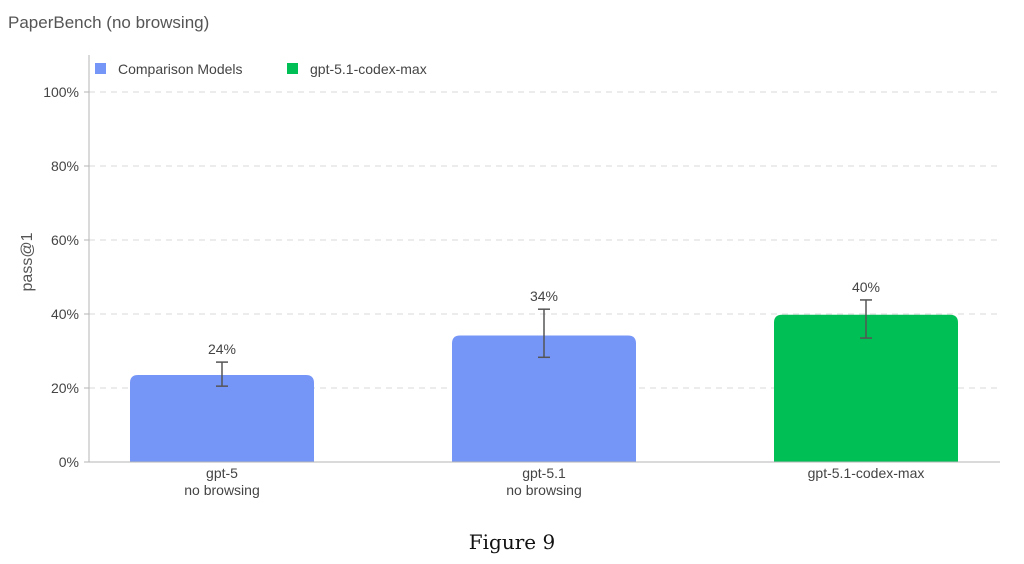 The image size is (1024, 564). Describe the element at coordinates (544, 296) in the screenshot. I see `value-label: 34%` at that location.